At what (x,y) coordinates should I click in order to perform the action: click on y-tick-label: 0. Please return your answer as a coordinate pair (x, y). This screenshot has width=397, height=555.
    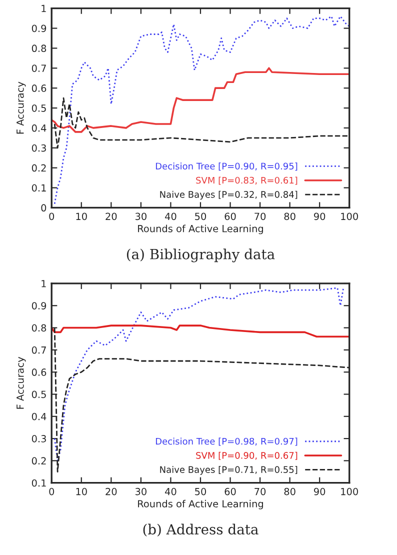
    Looking at the image, I should click on (43, 208).